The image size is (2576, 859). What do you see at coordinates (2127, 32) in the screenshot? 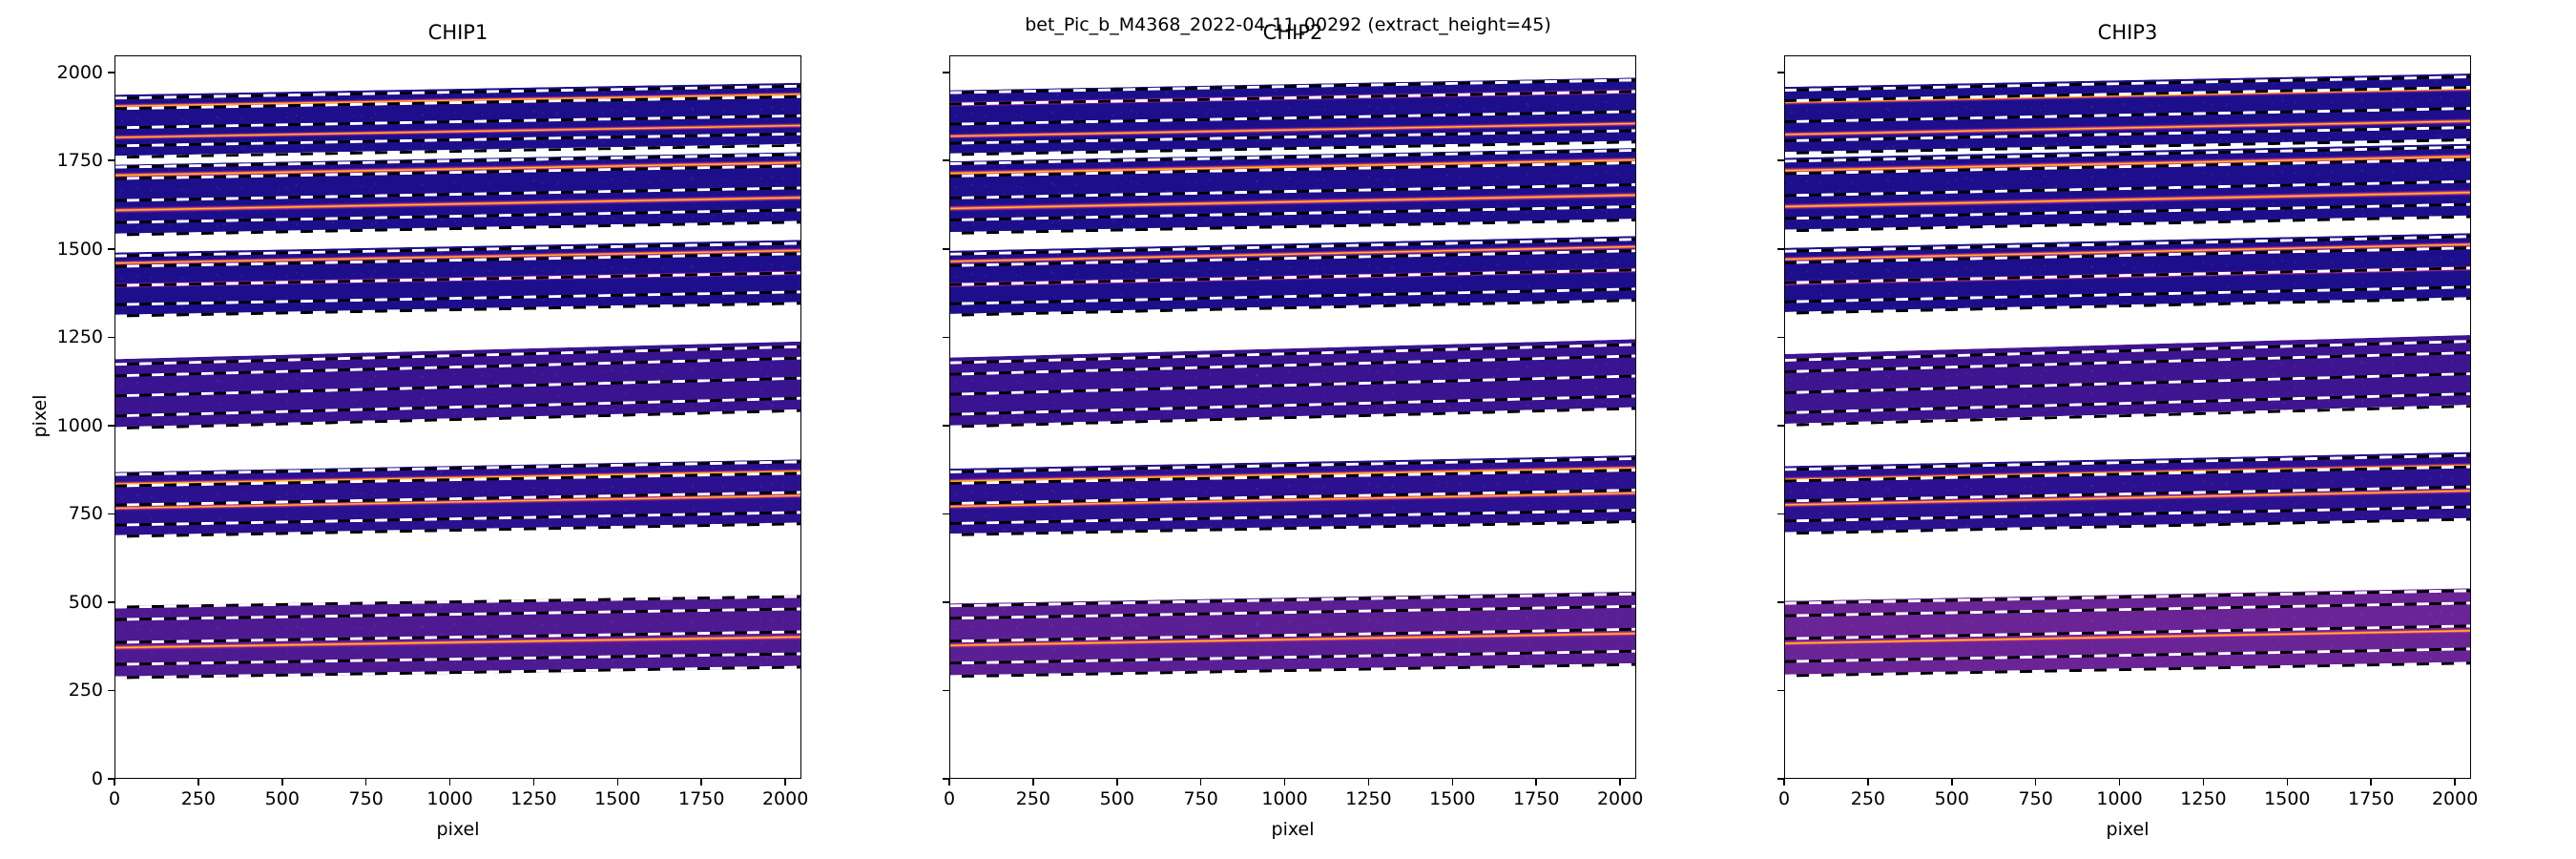
I see `subplot-title: CHIP3` at bounding box center [2127, 32].